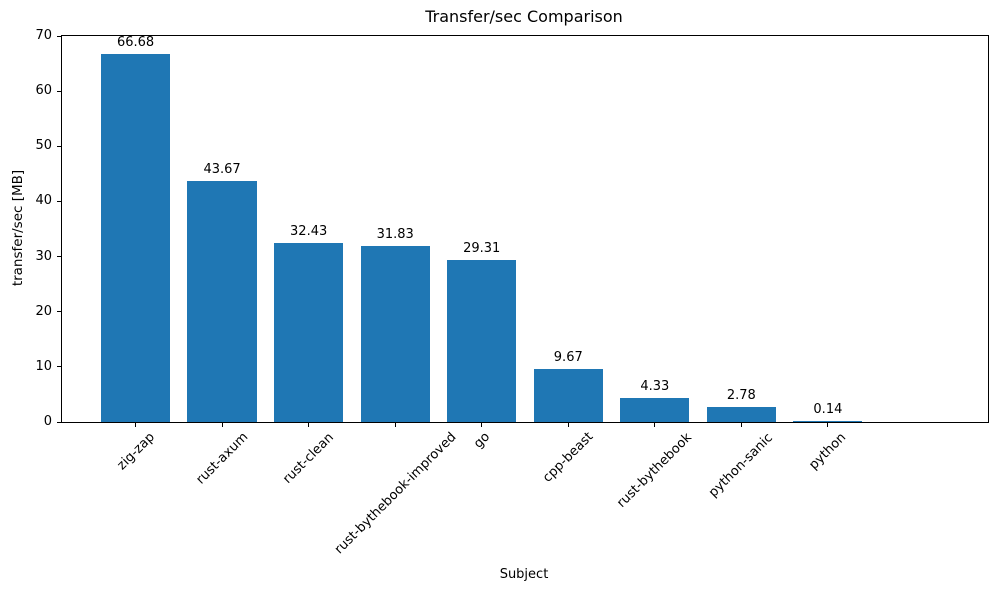 The image size is (1000, 600). I want to click on bar-value-label: 2.78, so click(741, 395).